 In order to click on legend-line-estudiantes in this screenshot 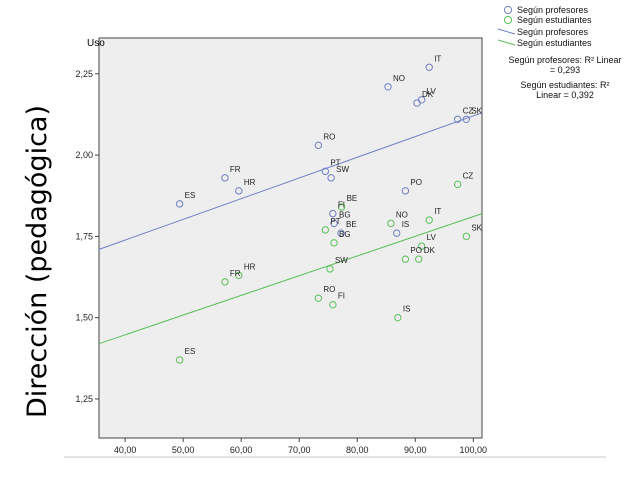, I will do `click(506, 42)`.